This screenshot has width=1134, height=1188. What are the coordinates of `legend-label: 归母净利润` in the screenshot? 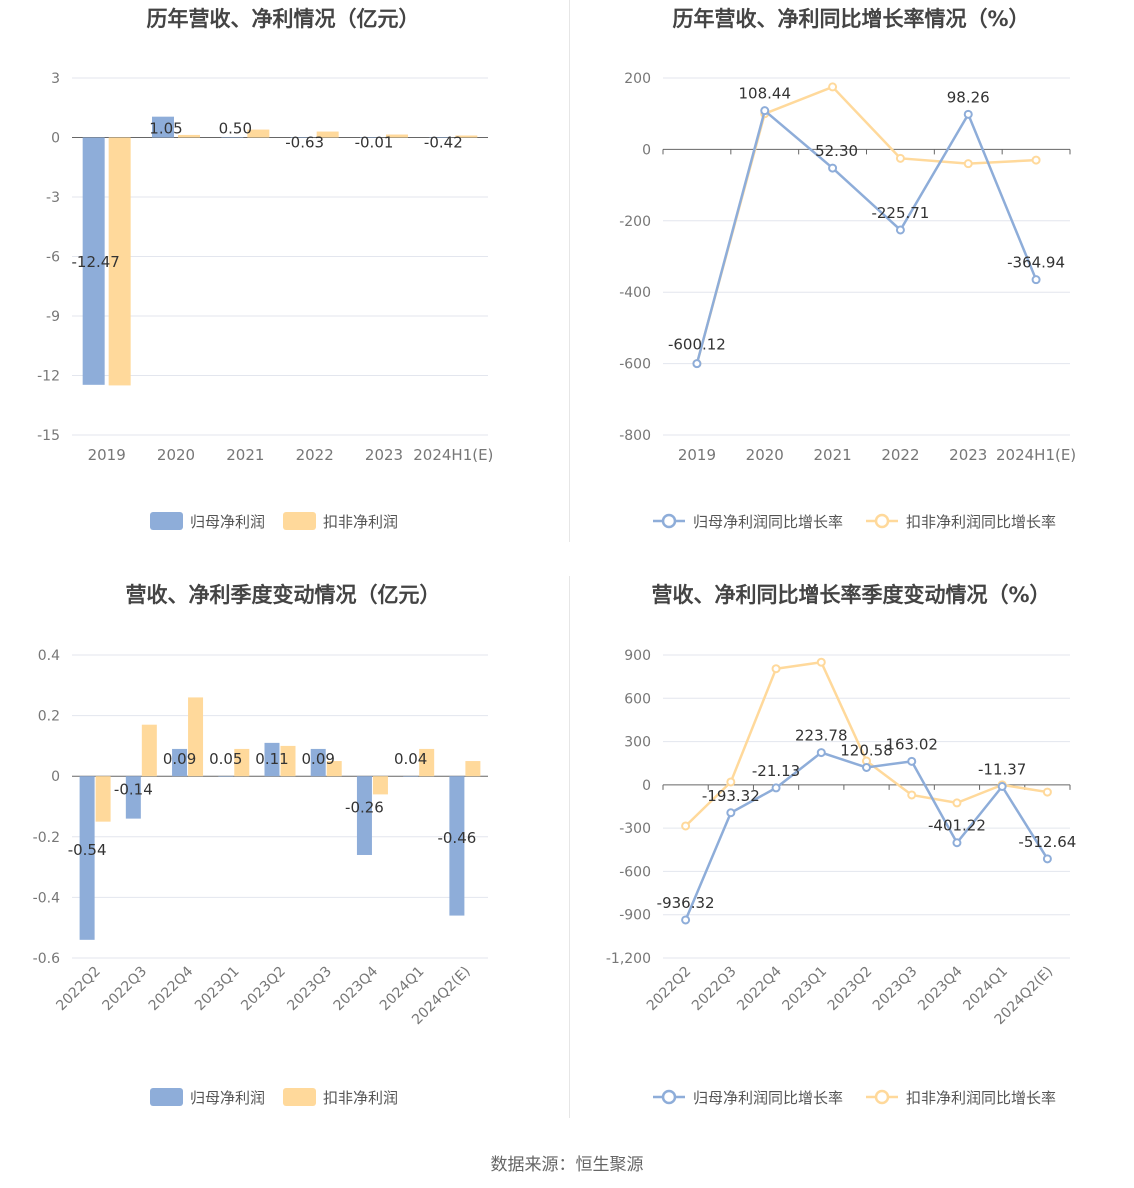 It's located at (227, 522).